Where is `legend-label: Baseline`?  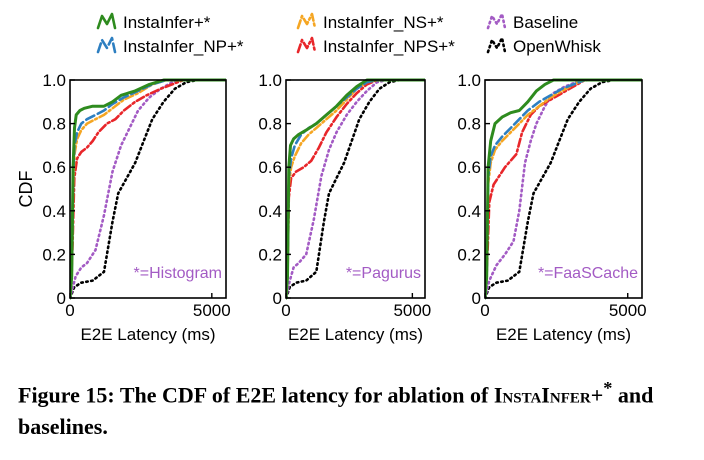
legend-label: Baseline is located at coordinates (545, 22).